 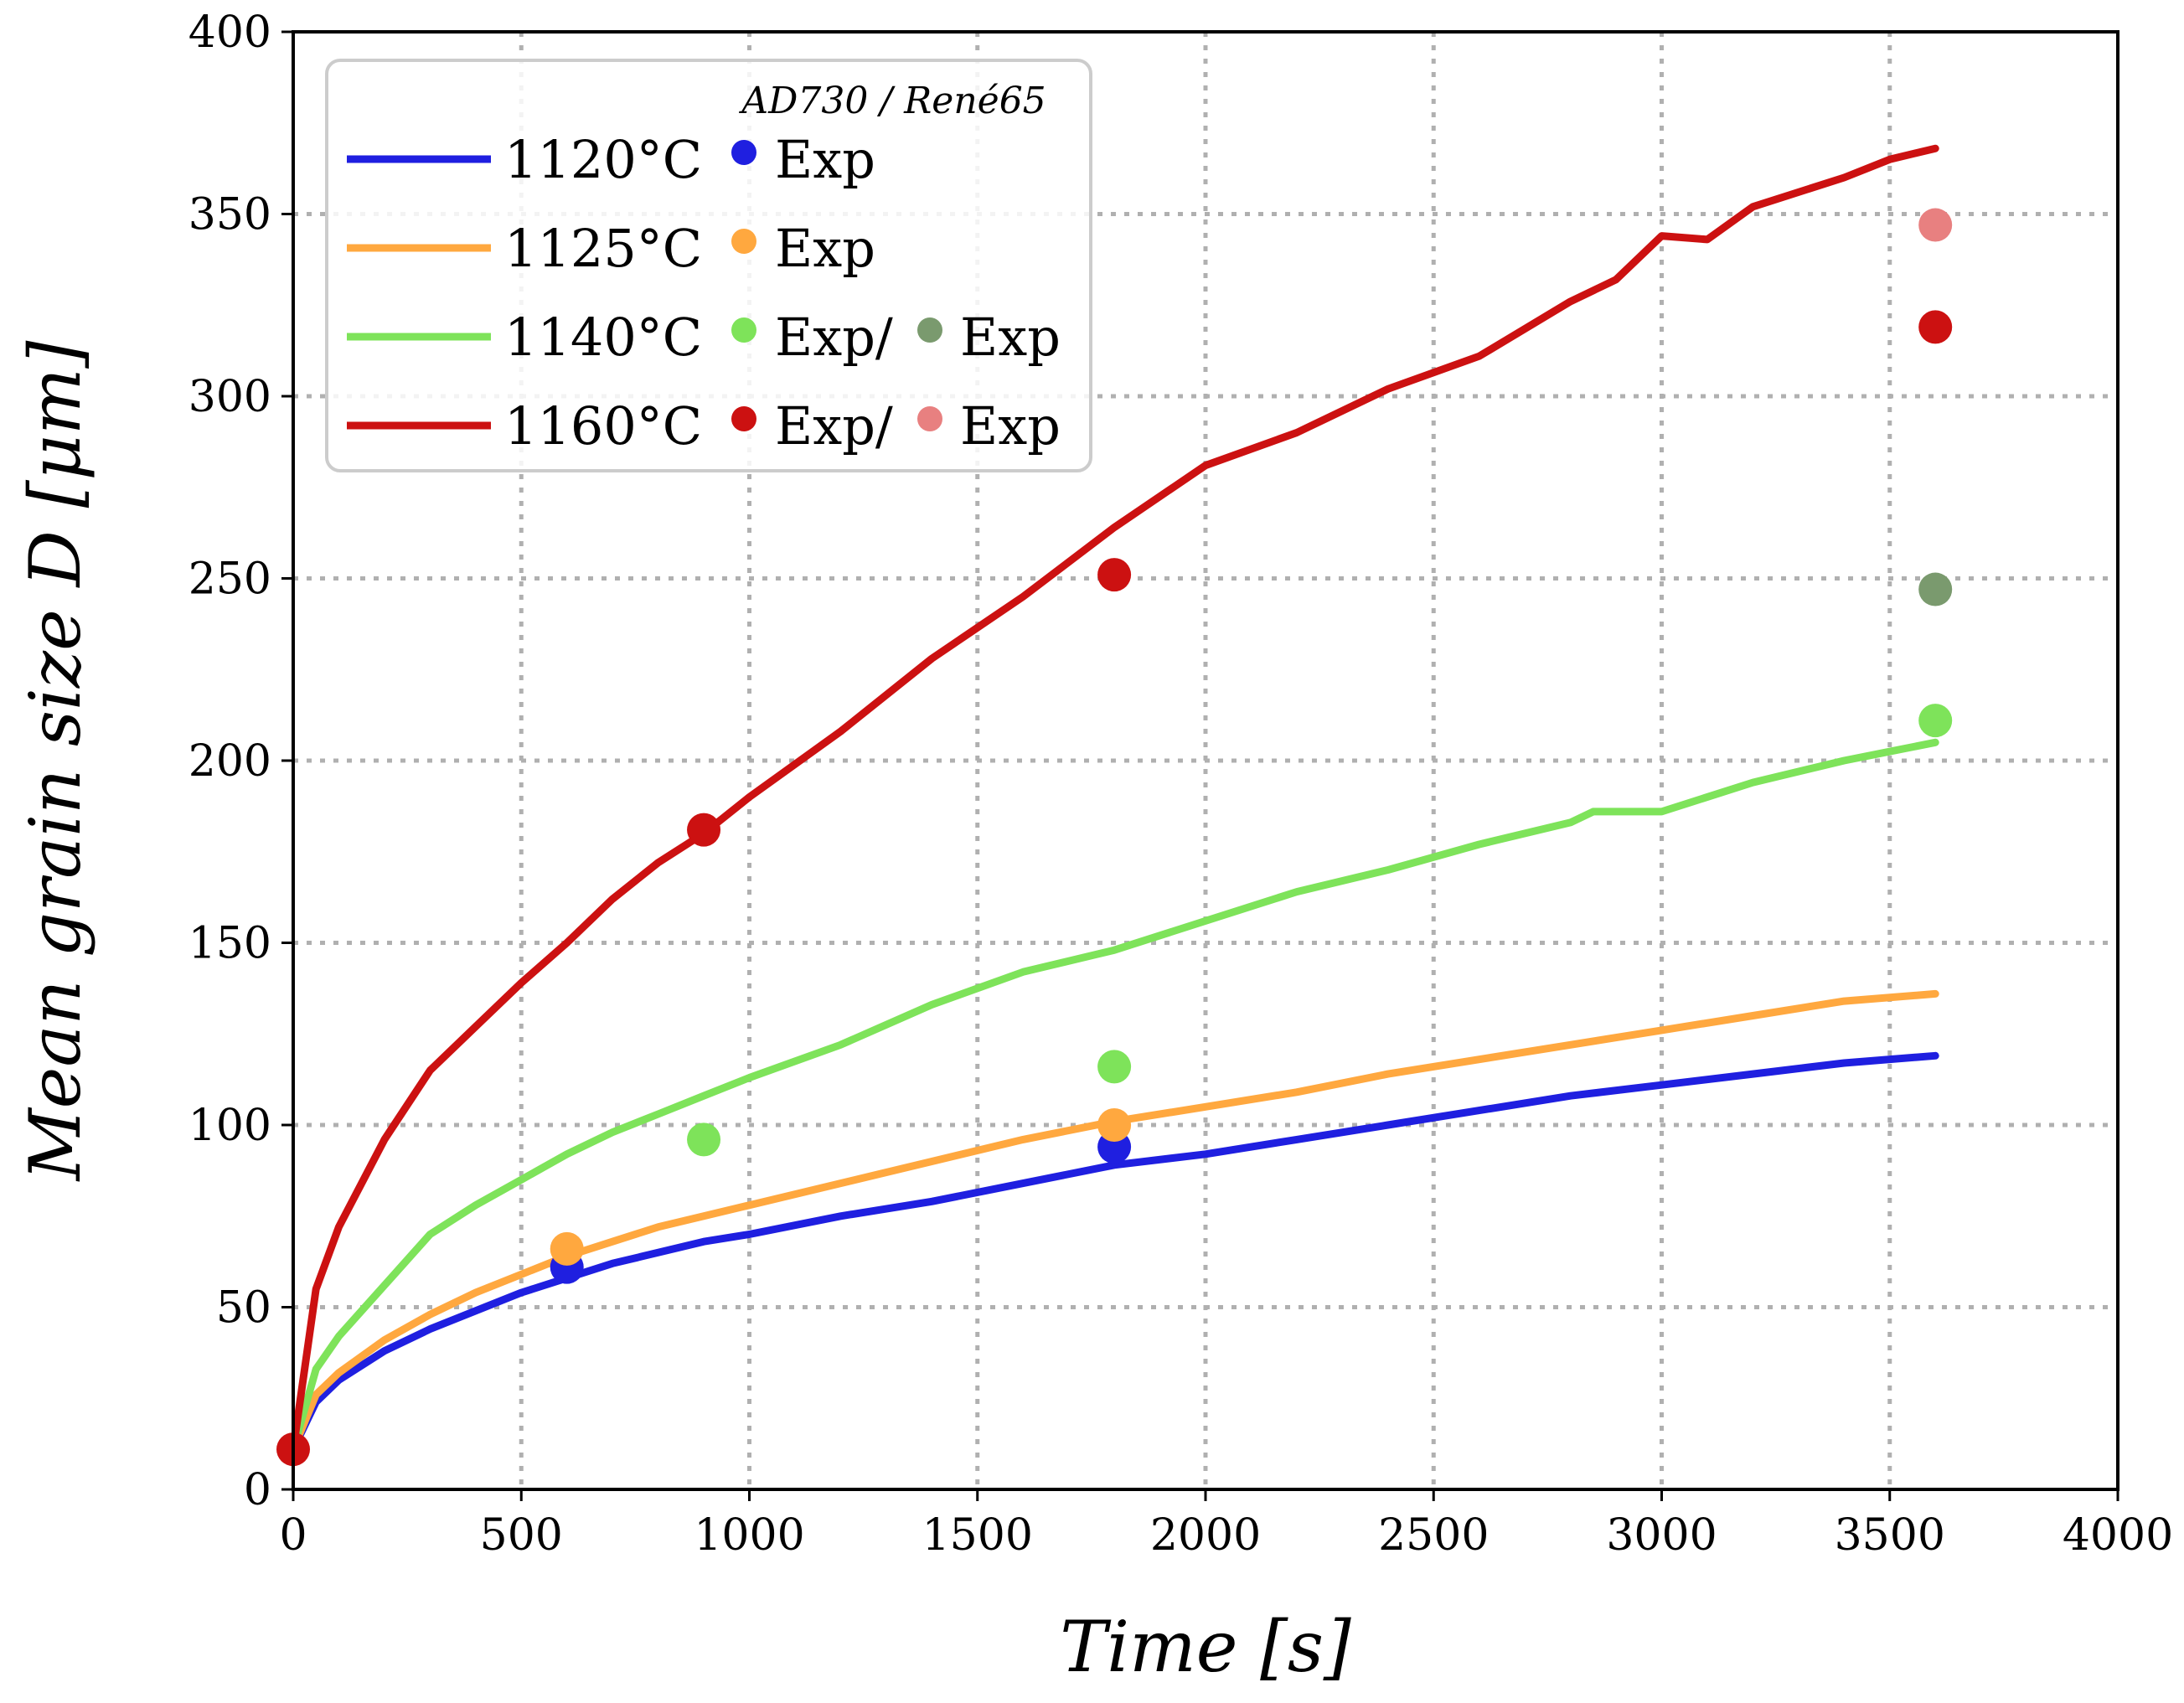 What do you see at coordinates (1433, 1535) in the screenshot?
I see `x-tick-label: 2500` at bounding box center [1433, 1535].